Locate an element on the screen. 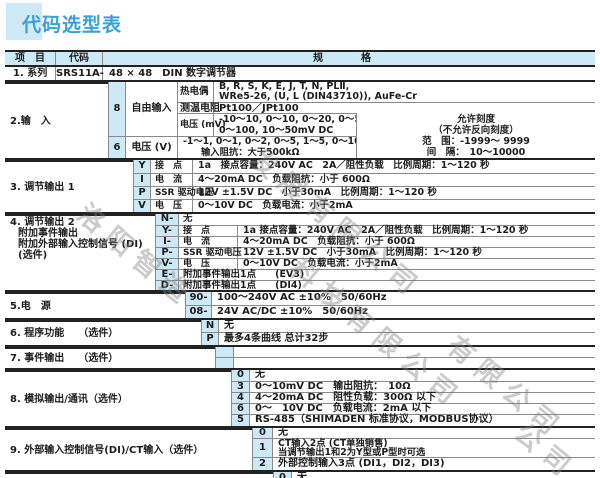 Image resolution: width=600 pixels, height=478 pixels. program-spec: 最多4条曲线 总计32步 is located at coordinates (276, 338).